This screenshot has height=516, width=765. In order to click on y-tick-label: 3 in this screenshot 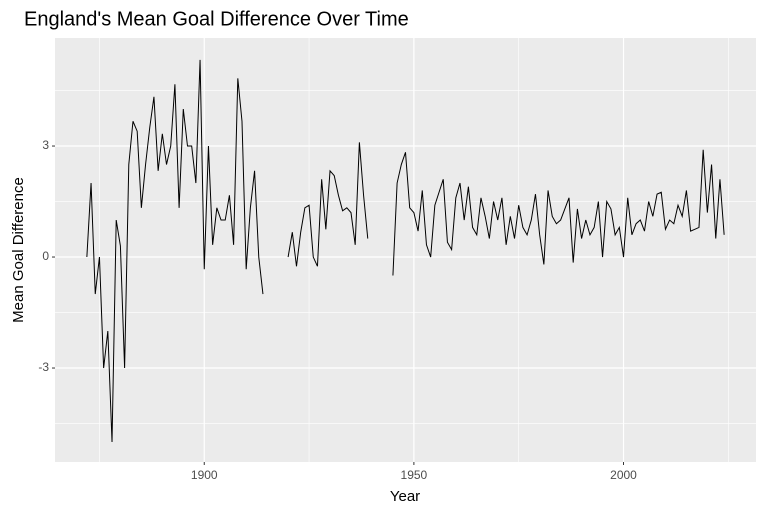, I will do `click(45, 145)`.